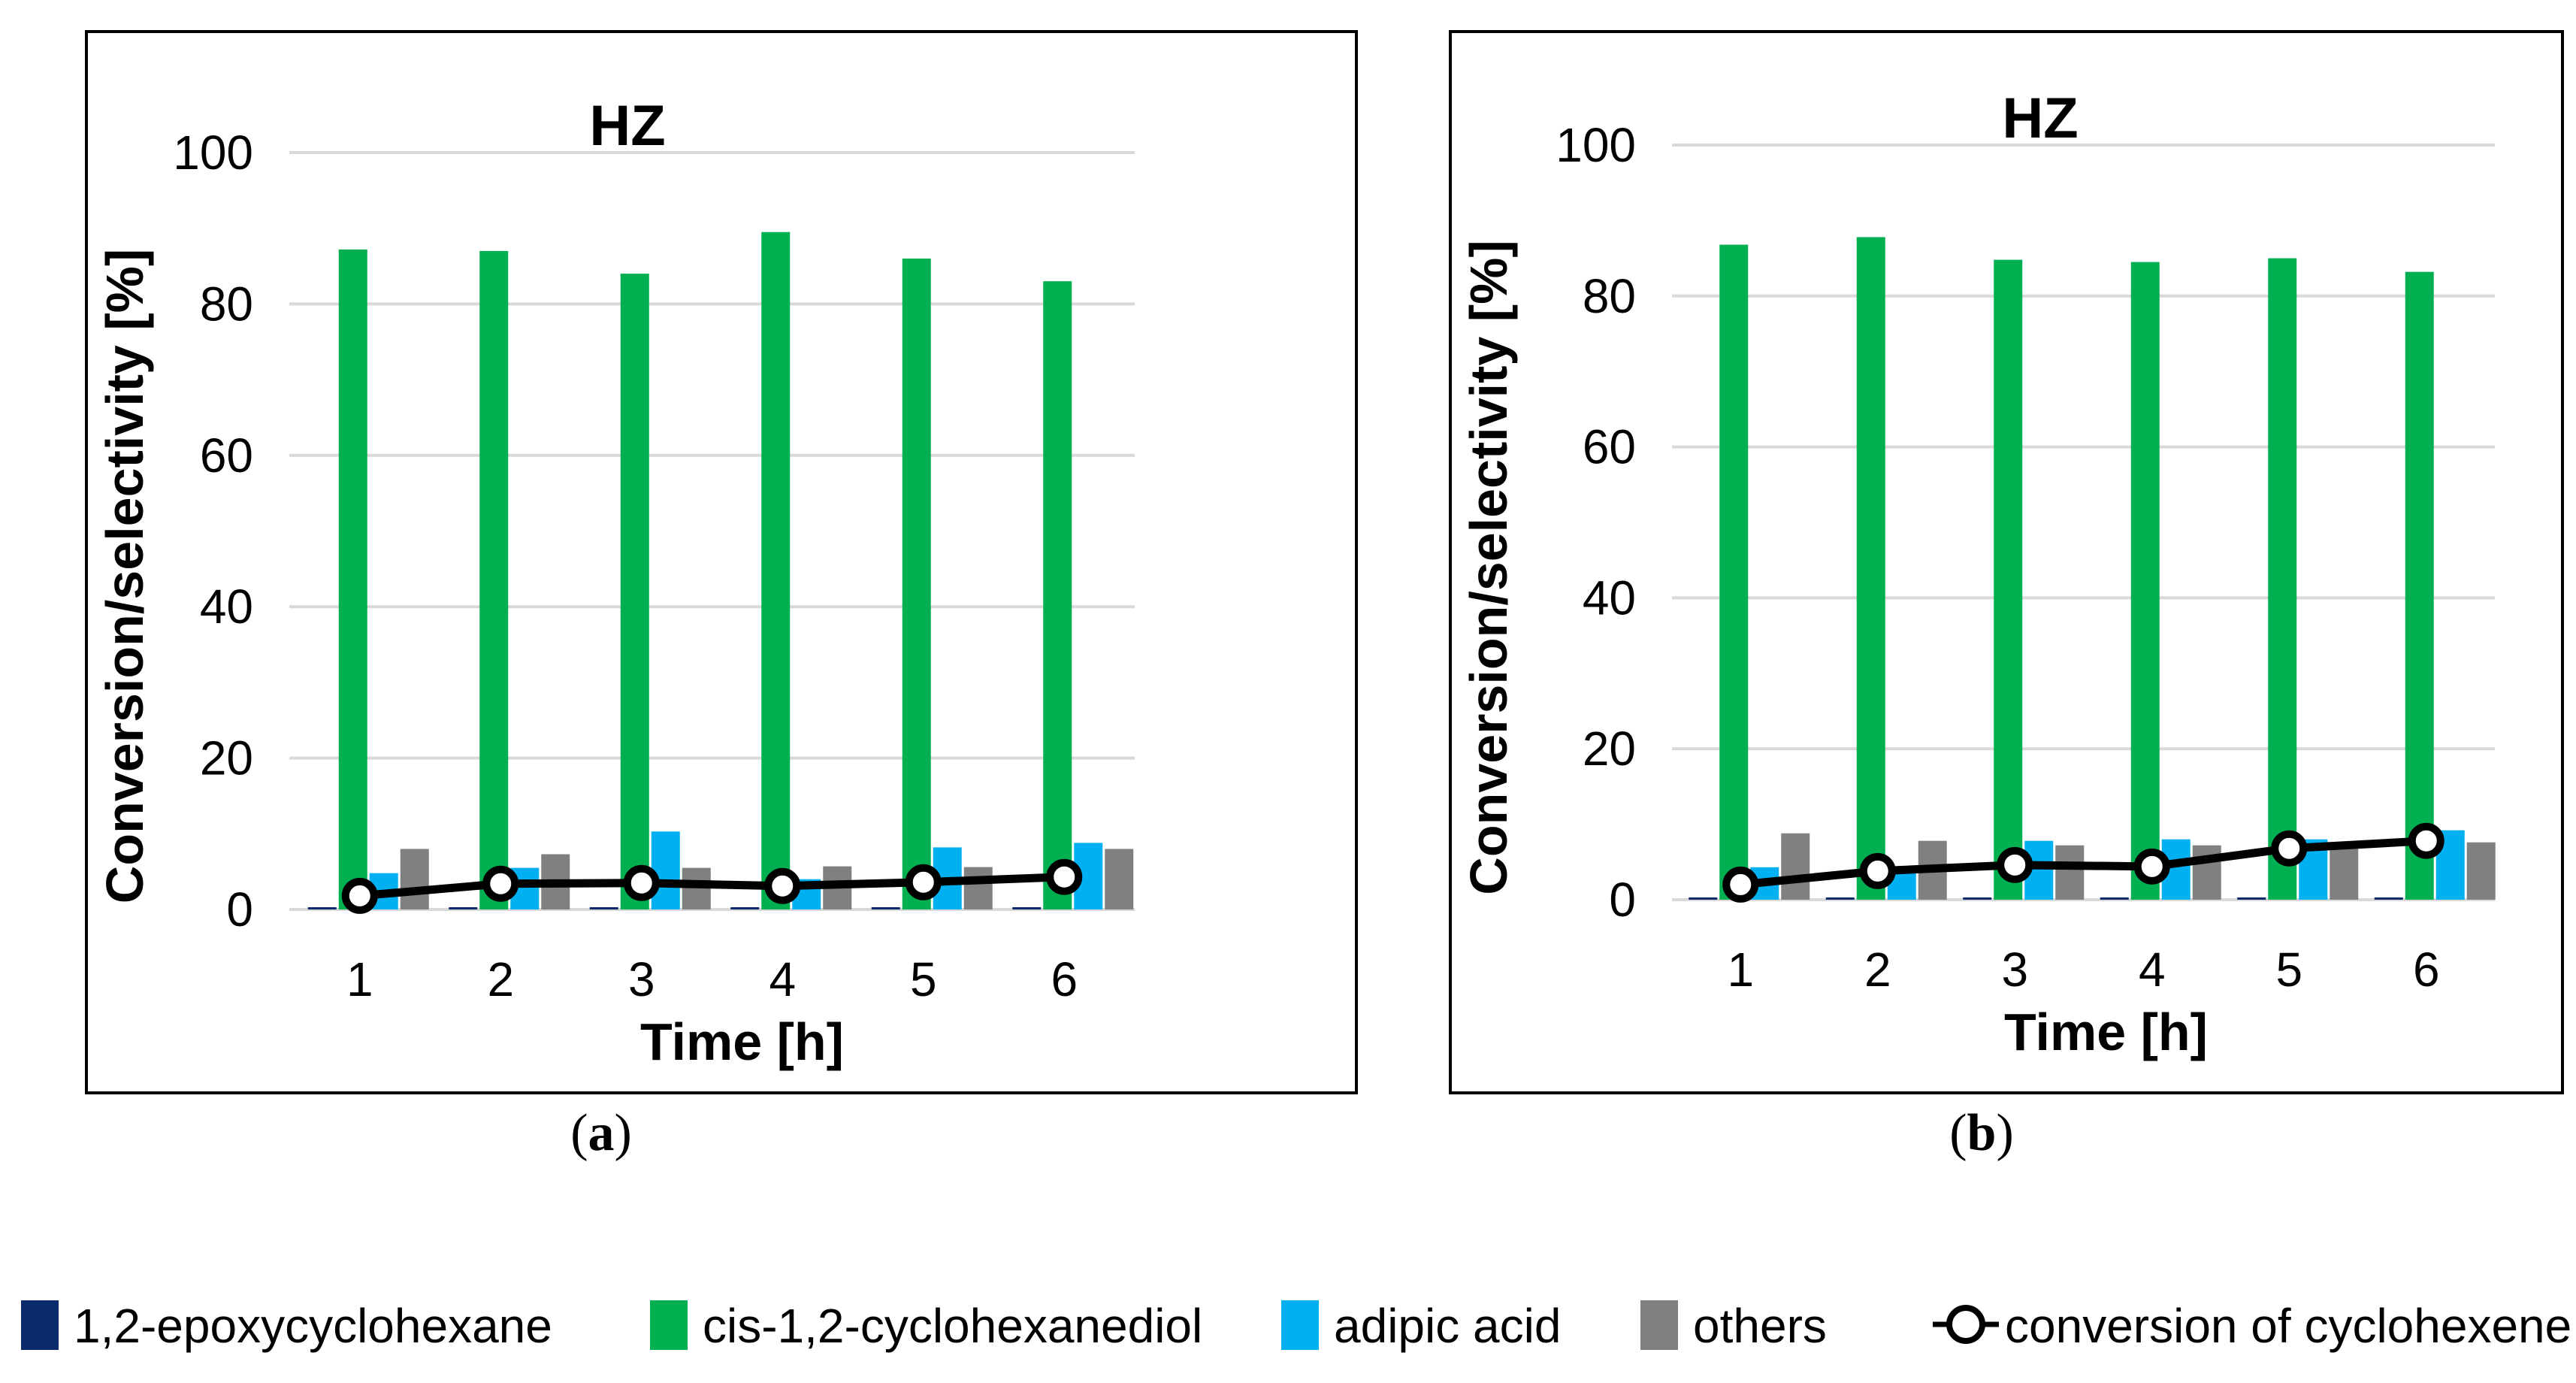  Describe the element at coordinates (601, 1133) in the screenshot. I see `panel-label: (a)` at that location.